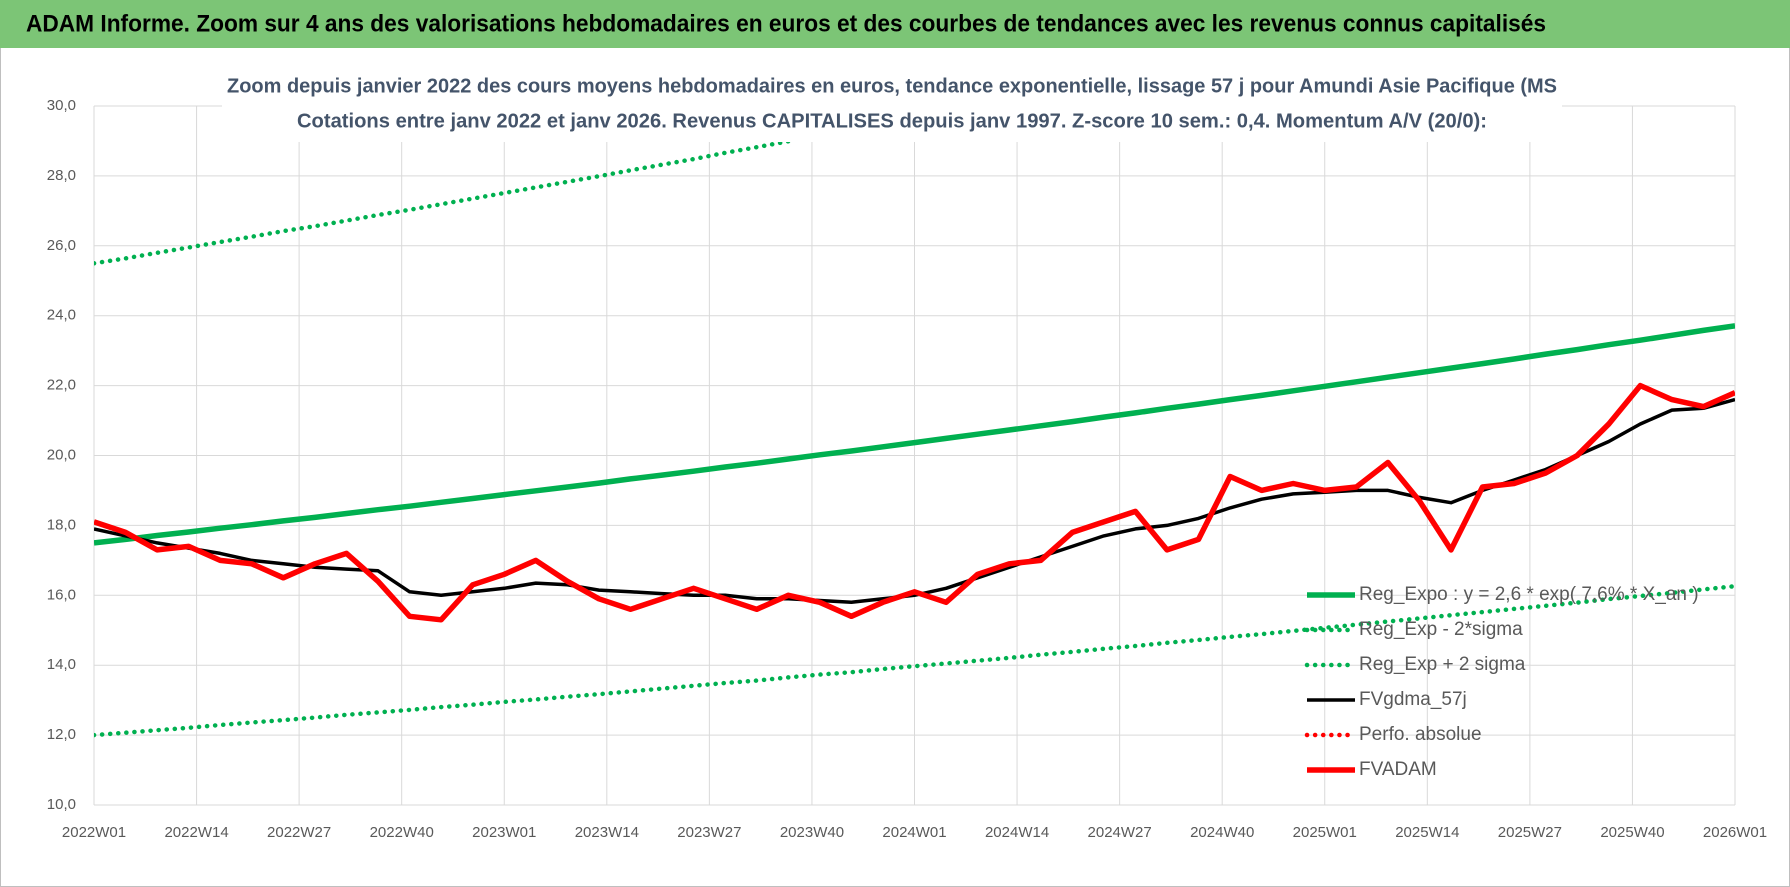  I want to click on y-tick-label: 16,0, so click(61, 594).